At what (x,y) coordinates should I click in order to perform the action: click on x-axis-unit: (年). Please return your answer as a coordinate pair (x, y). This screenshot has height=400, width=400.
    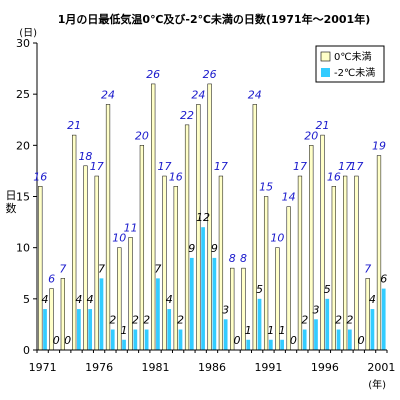
    Looking at the image, I should click on (377, 384).